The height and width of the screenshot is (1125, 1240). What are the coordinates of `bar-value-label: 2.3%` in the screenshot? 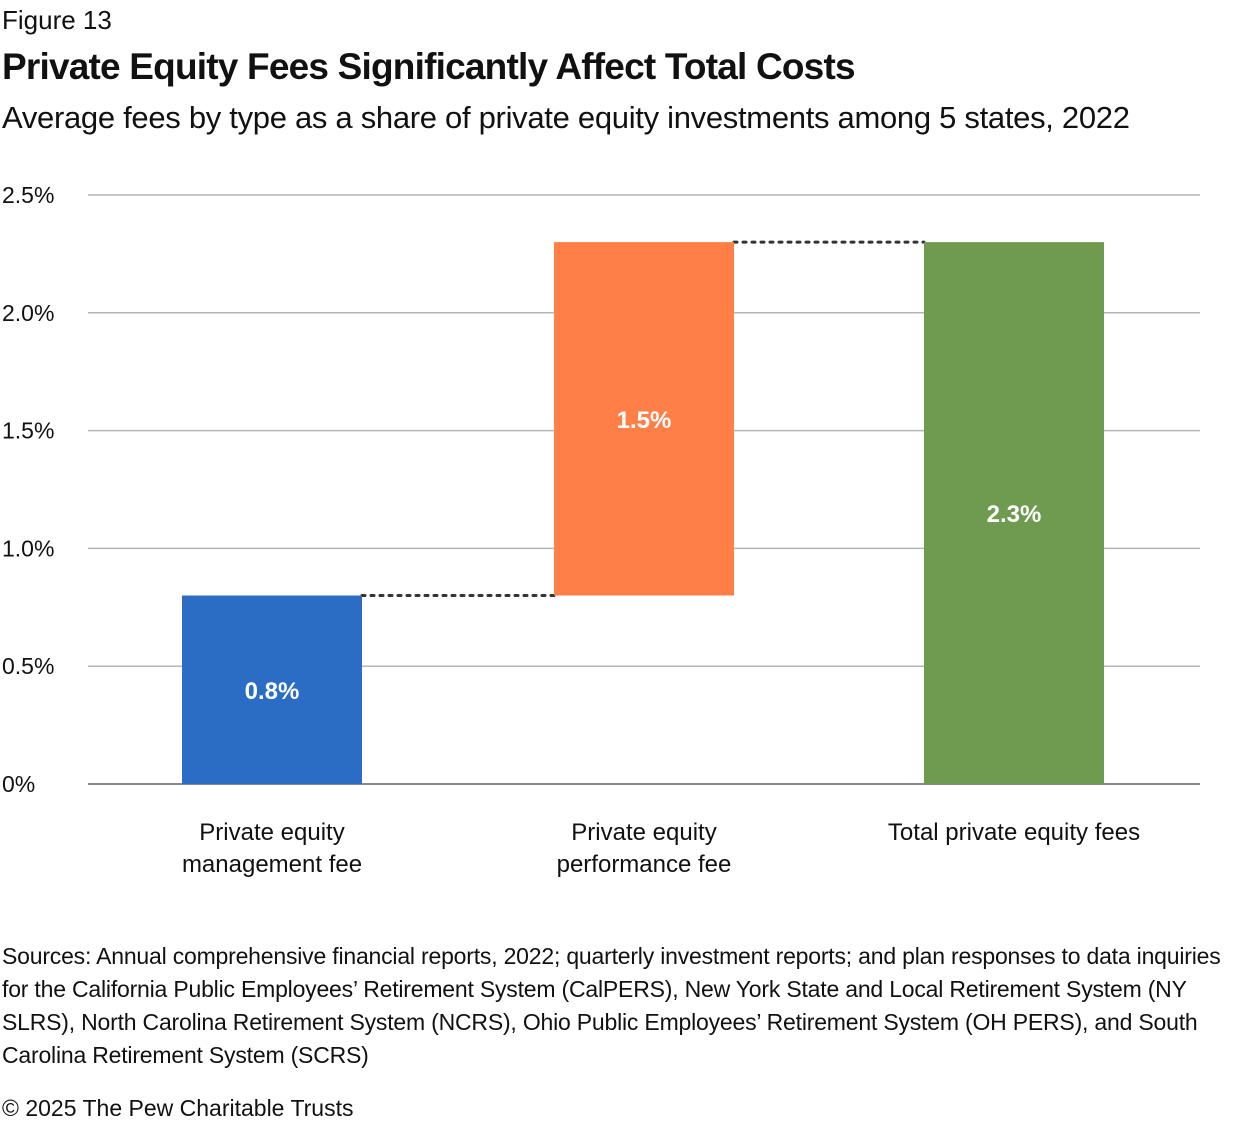 It's located at (1014, 514).